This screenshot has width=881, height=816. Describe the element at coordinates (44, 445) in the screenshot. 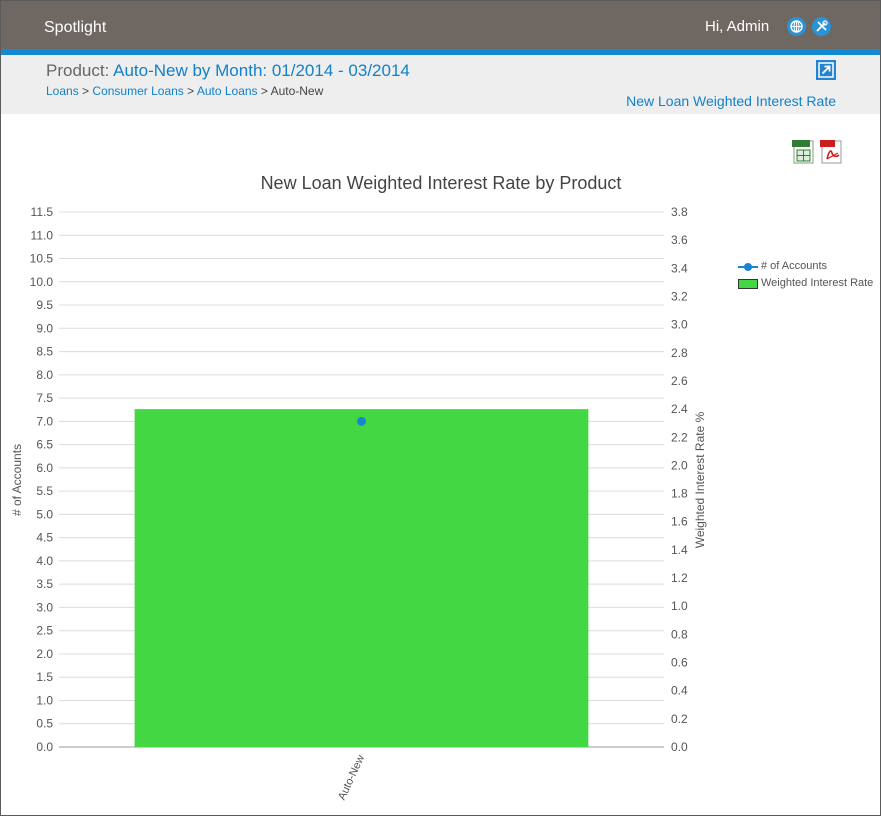

I see `left-tick-label: 6.5` at that location.